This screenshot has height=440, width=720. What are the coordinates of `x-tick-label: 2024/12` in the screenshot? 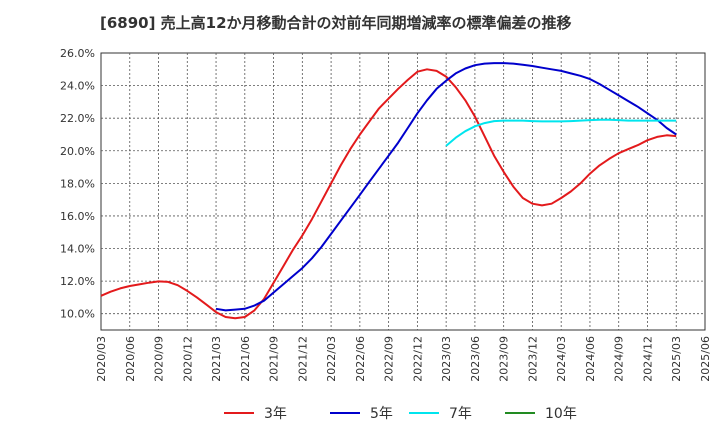 It's located at (647, 359).